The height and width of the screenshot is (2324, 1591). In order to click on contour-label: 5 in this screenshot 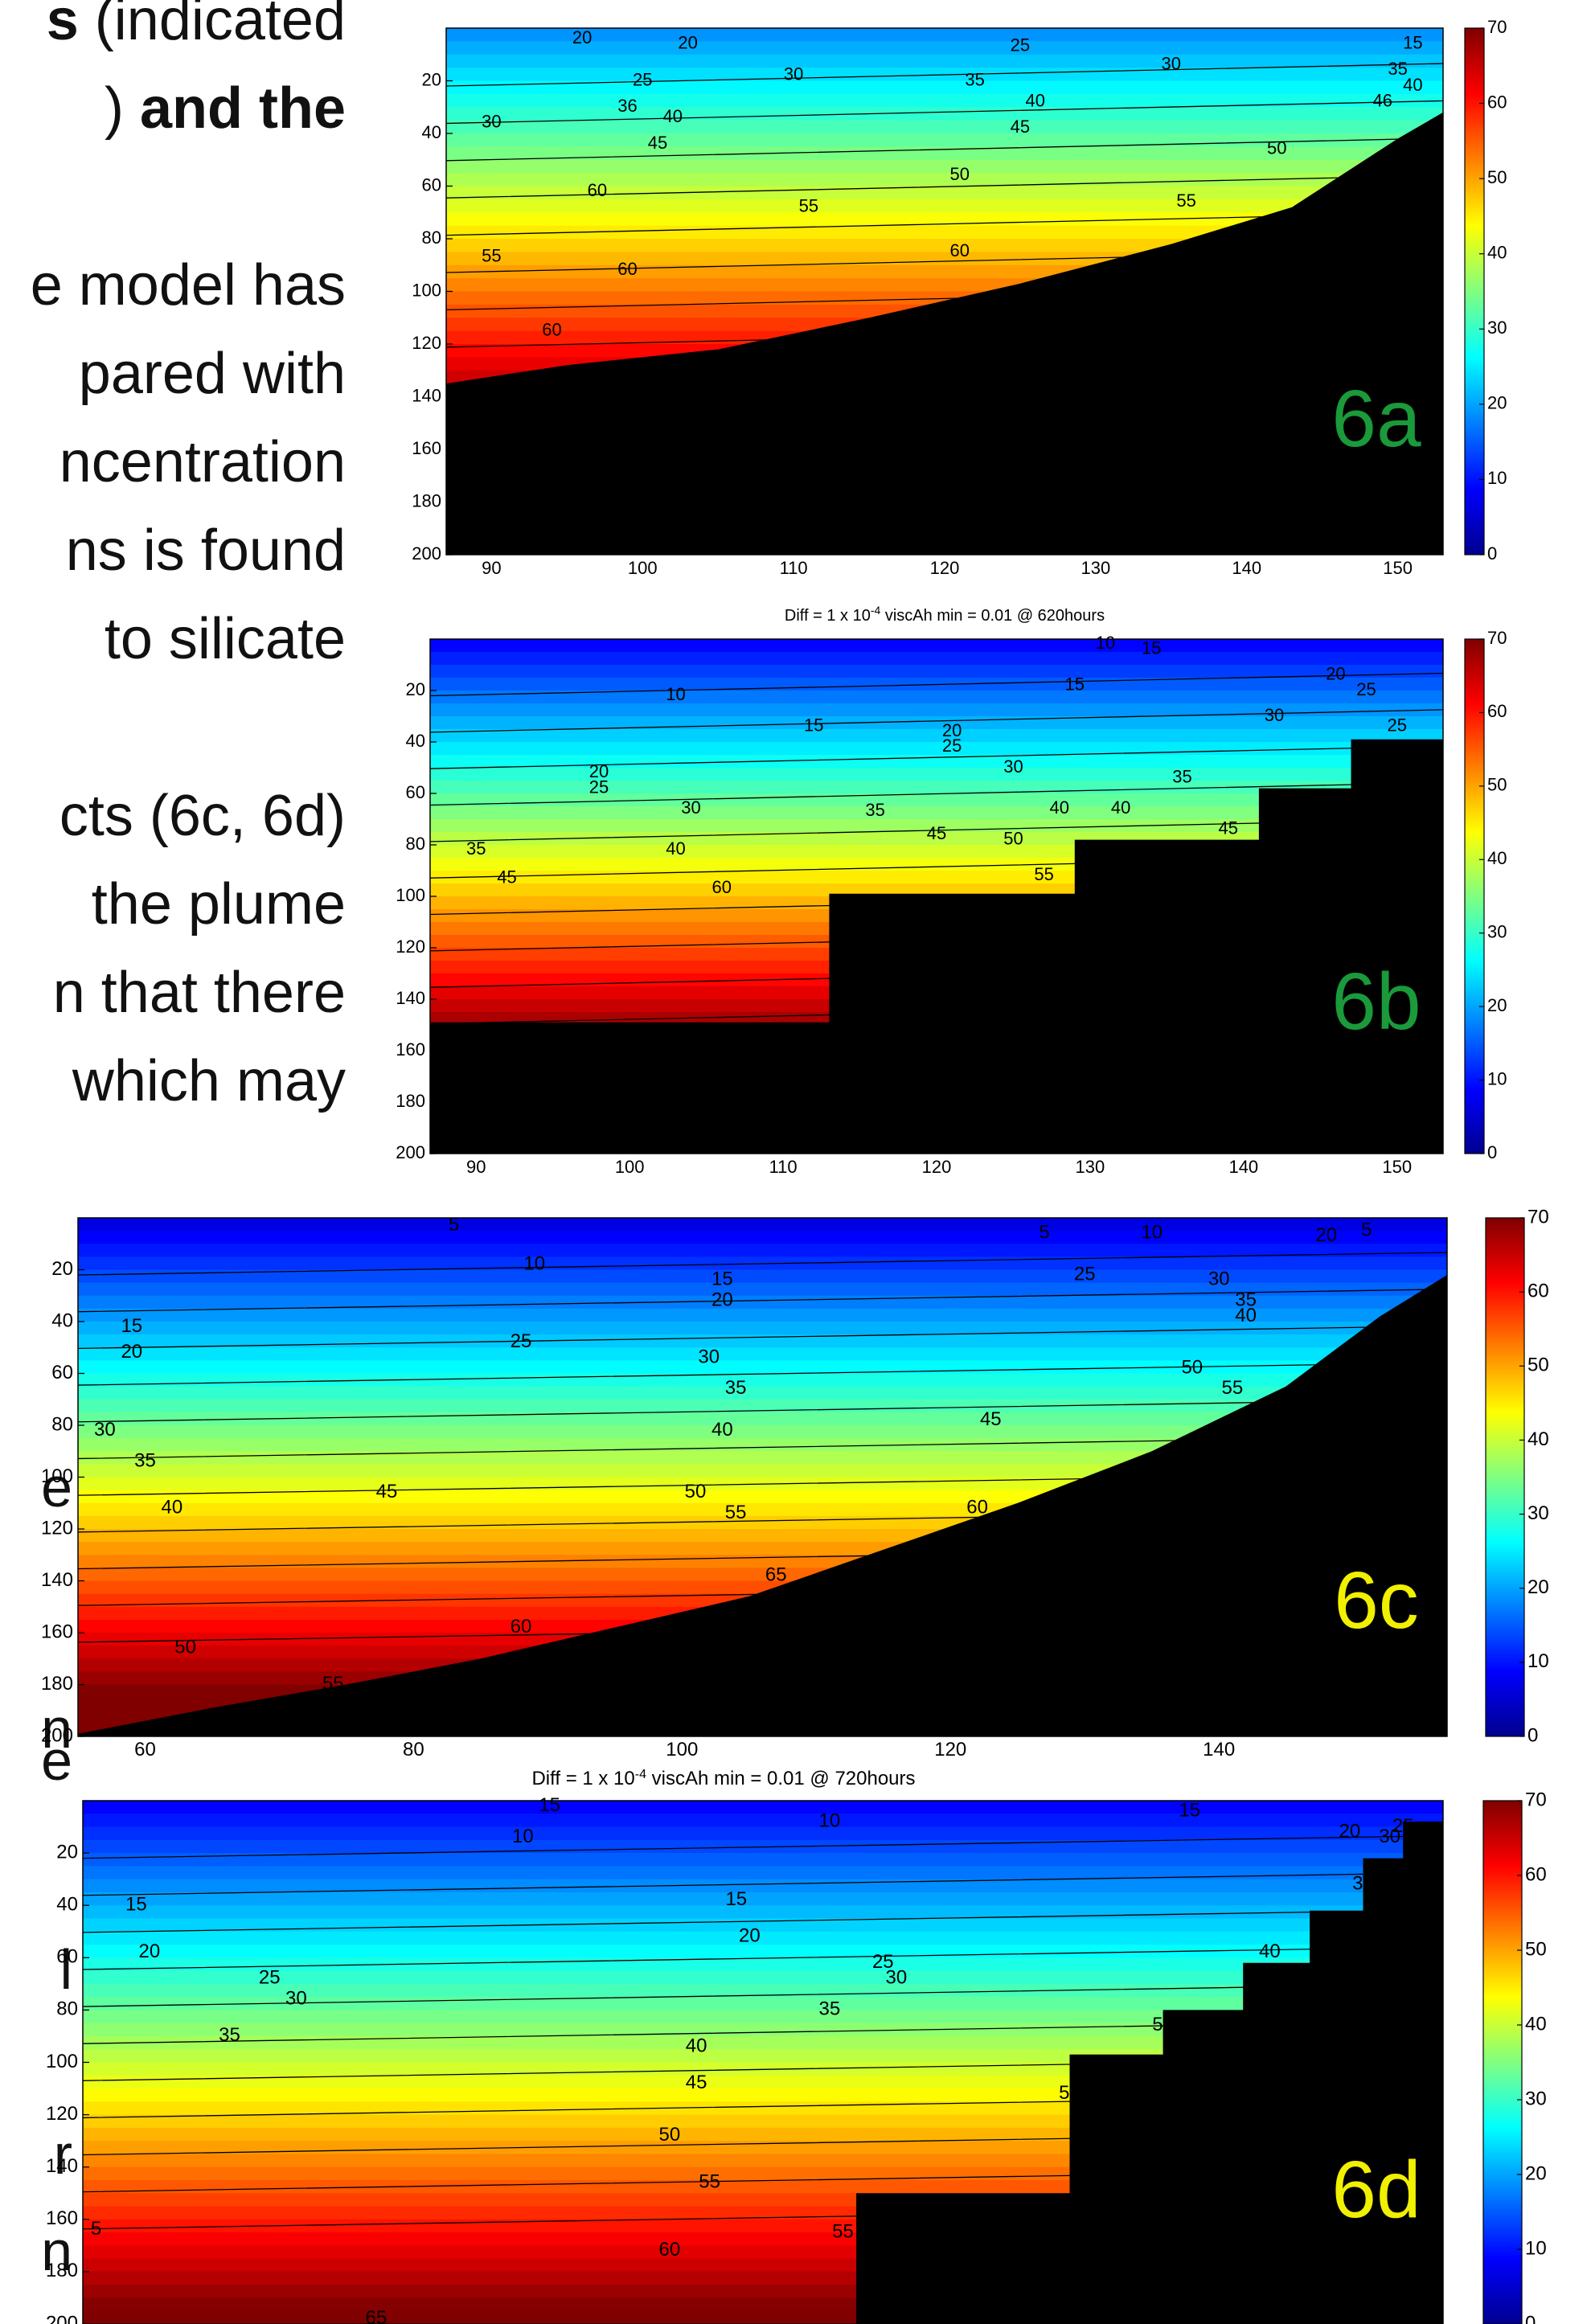, I will do `click(1366, 1229)`.